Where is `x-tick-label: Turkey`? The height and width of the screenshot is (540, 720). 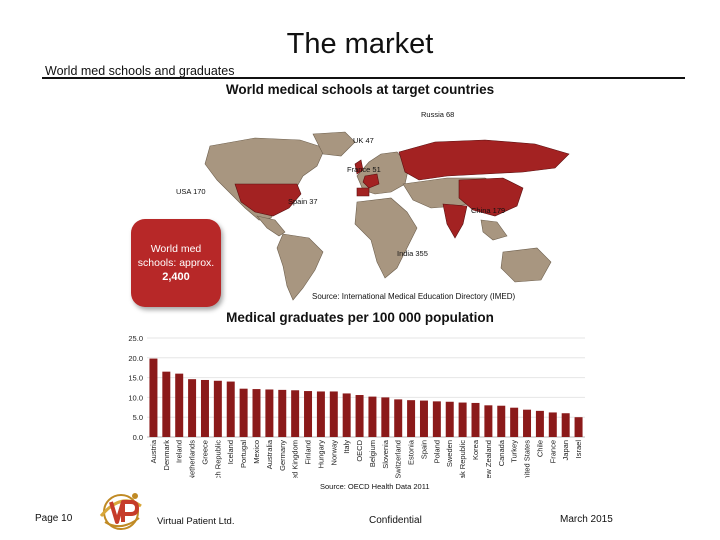 x-tick-label: Turkey is located at coordinates (514, 451).